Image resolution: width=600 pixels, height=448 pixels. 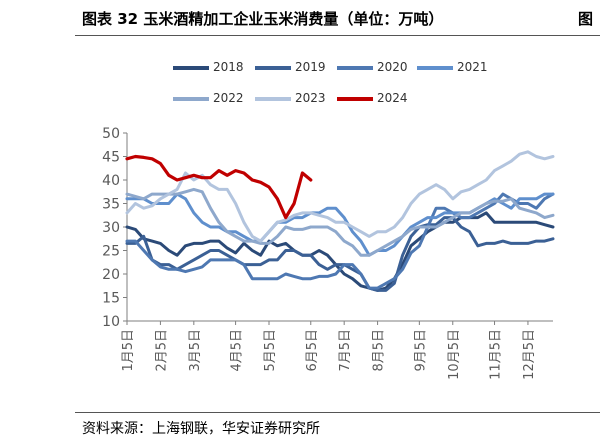 What do you see at coordinates (337, 412) in the screenshot?
I see `bottom-rule` at bounding box center [337, 412].